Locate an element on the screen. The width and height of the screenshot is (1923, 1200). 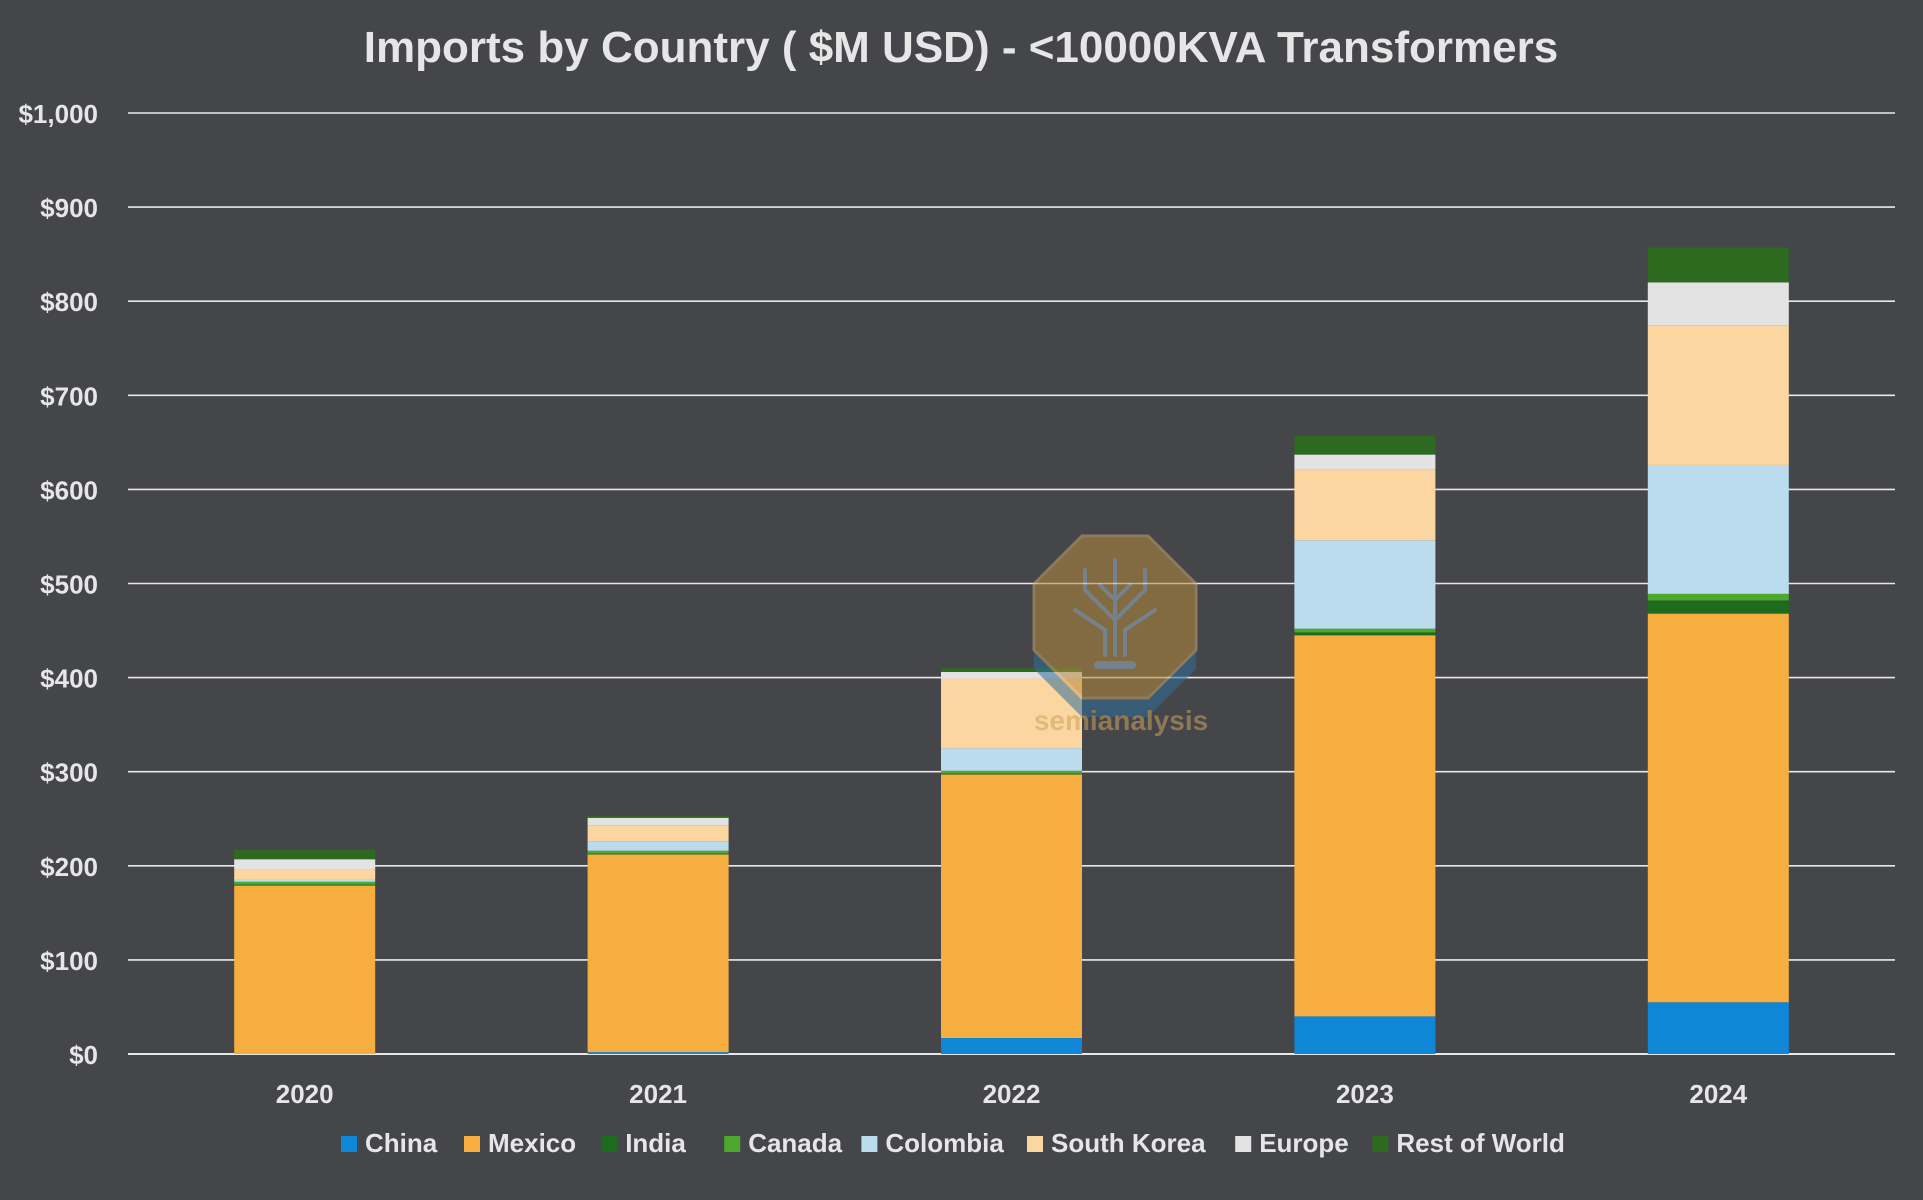
bar-segment-europe-2021 is located at coordinates (658, 821).